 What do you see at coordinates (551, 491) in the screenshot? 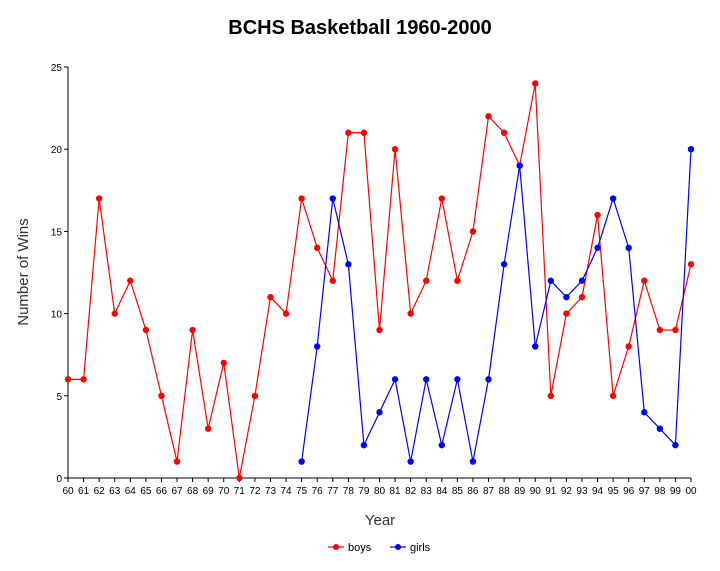
I see `x-tick-label: 91` at bounding box center [551, 491].